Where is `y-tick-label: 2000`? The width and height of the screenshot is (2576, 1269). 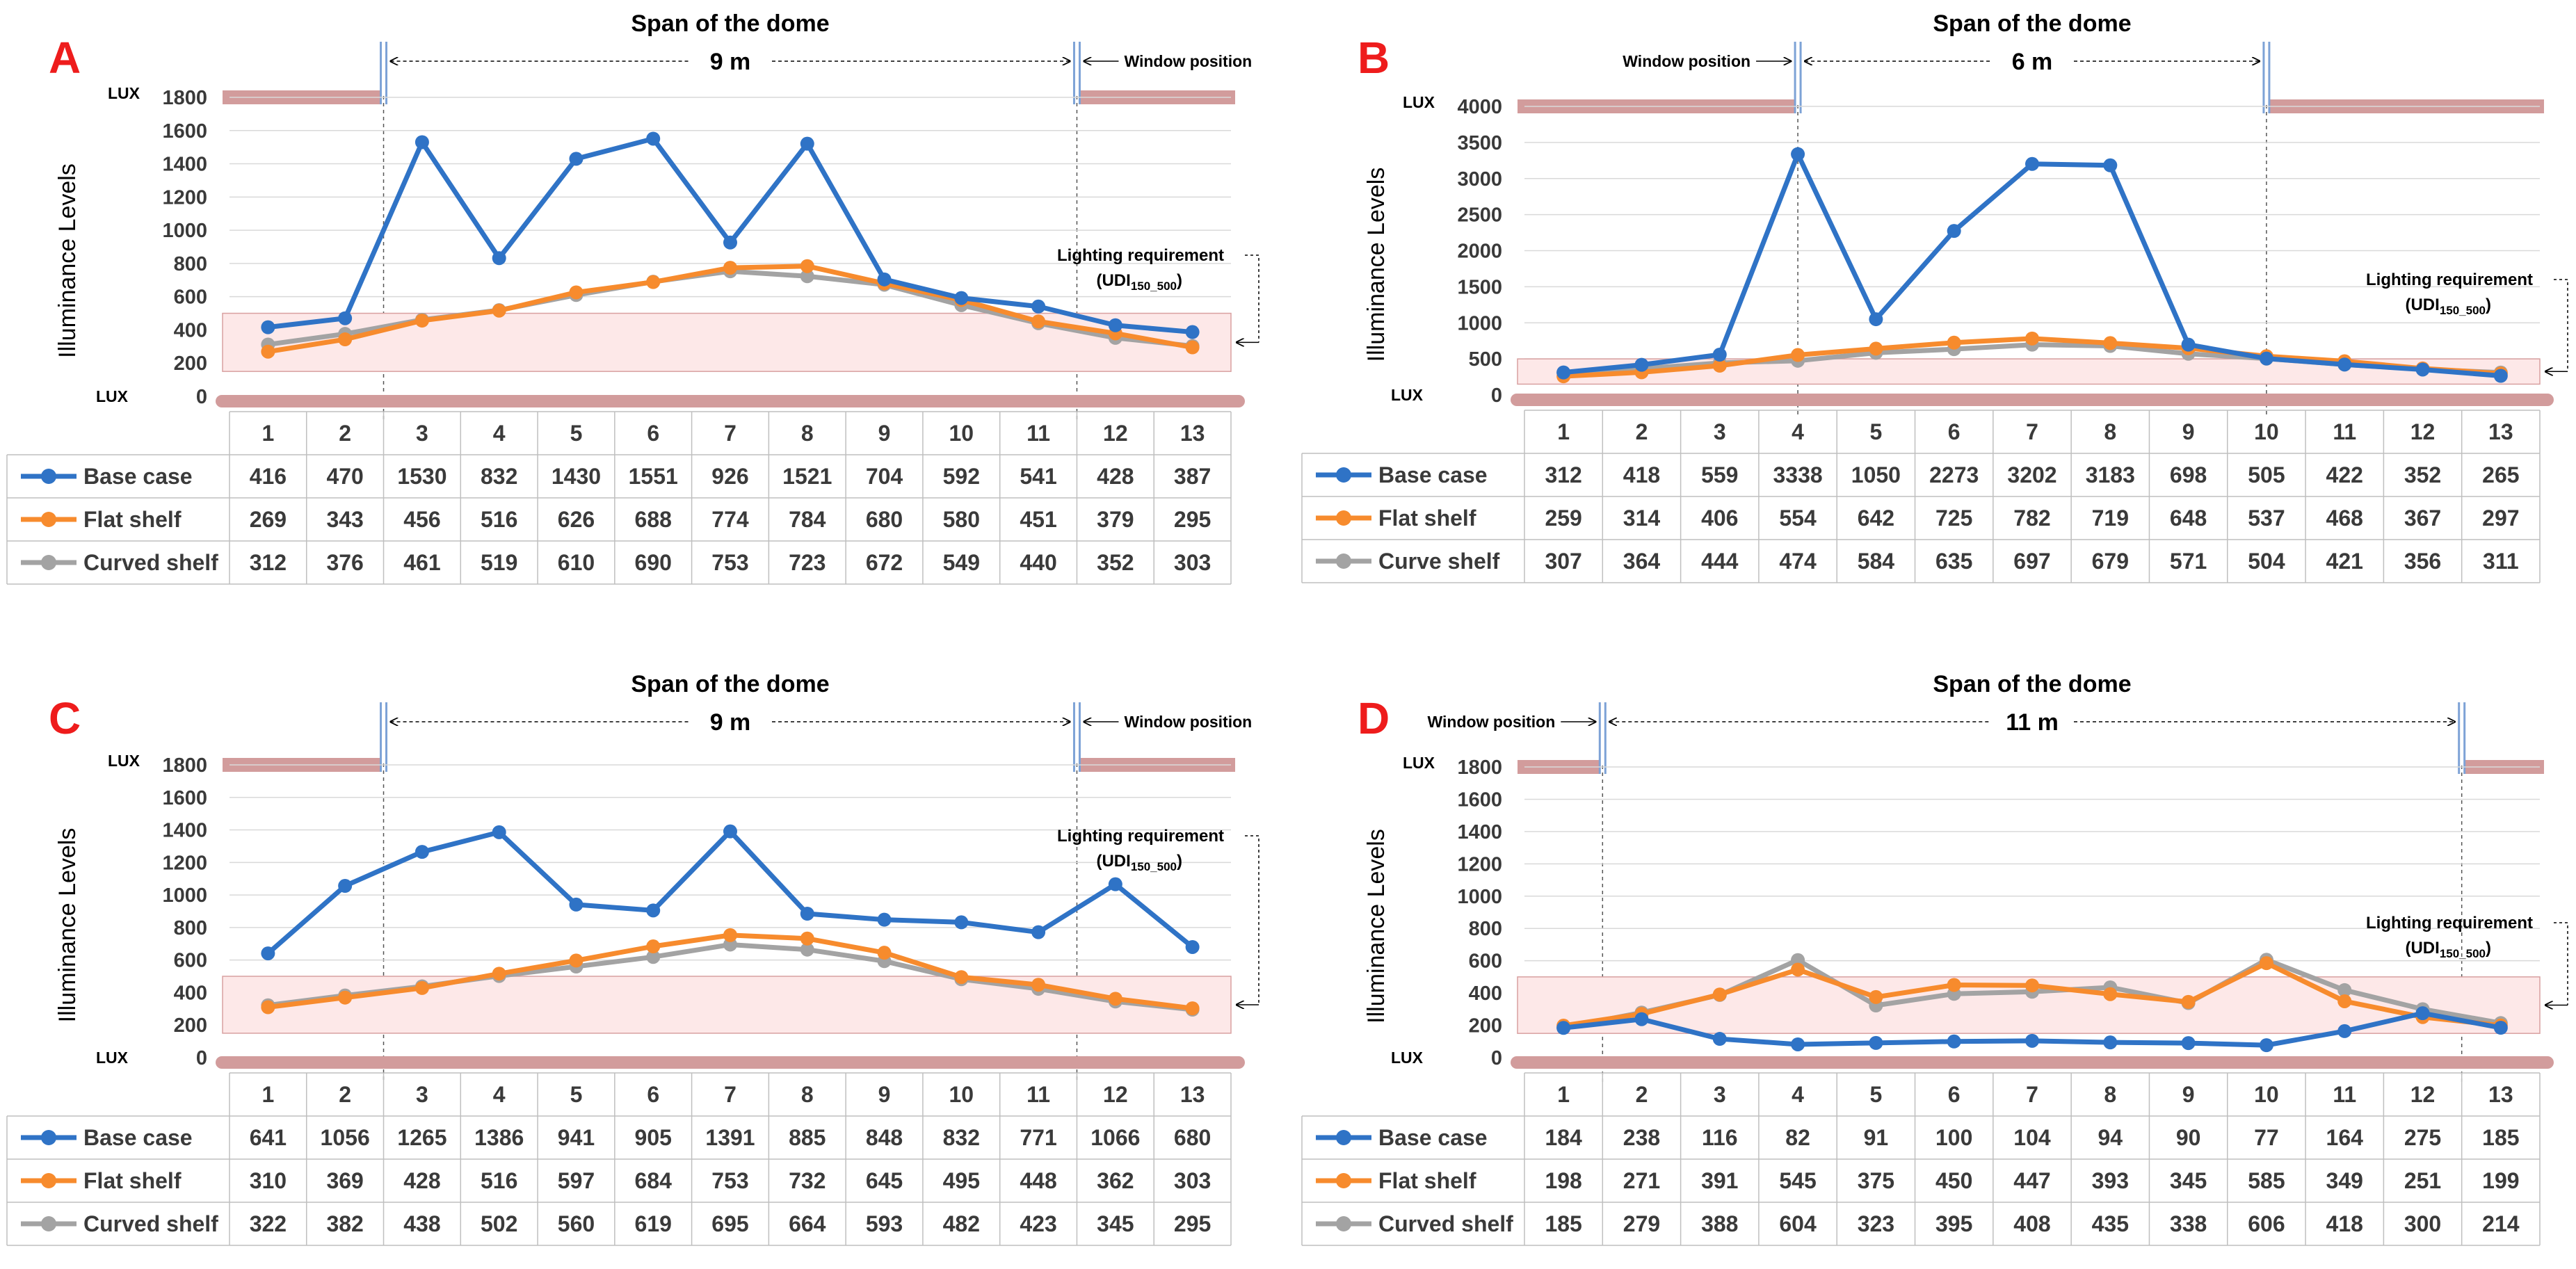
y-tick-label: 2000 is located at coordinates (1479, 252).